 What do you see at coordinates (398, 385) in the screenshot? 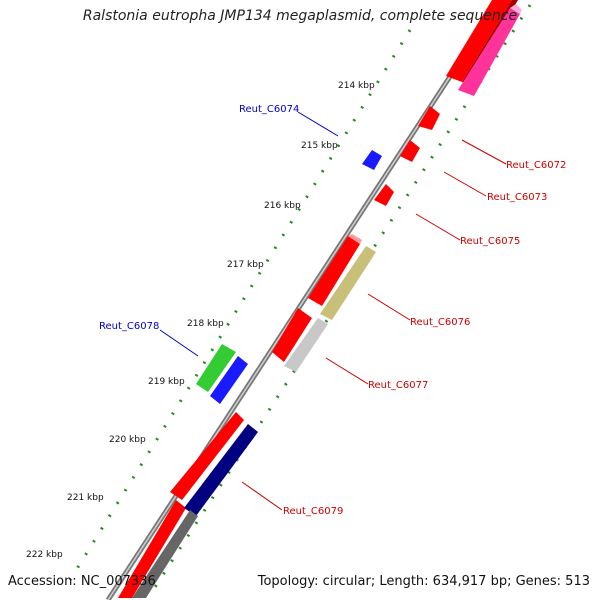
I see `gene-label: Reut_C6077` at bounding box center [398, 385].